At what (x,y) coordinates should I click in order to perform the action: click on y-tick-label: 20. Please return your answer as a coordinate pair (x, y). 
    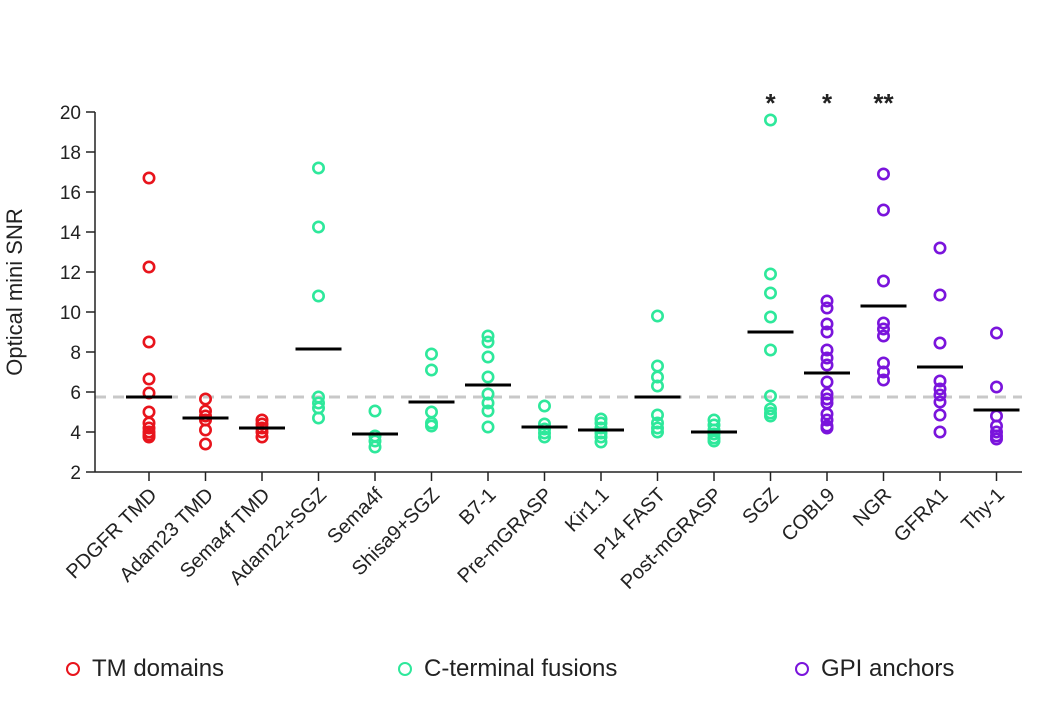
    Looking at the image, I should click on (70, 113).